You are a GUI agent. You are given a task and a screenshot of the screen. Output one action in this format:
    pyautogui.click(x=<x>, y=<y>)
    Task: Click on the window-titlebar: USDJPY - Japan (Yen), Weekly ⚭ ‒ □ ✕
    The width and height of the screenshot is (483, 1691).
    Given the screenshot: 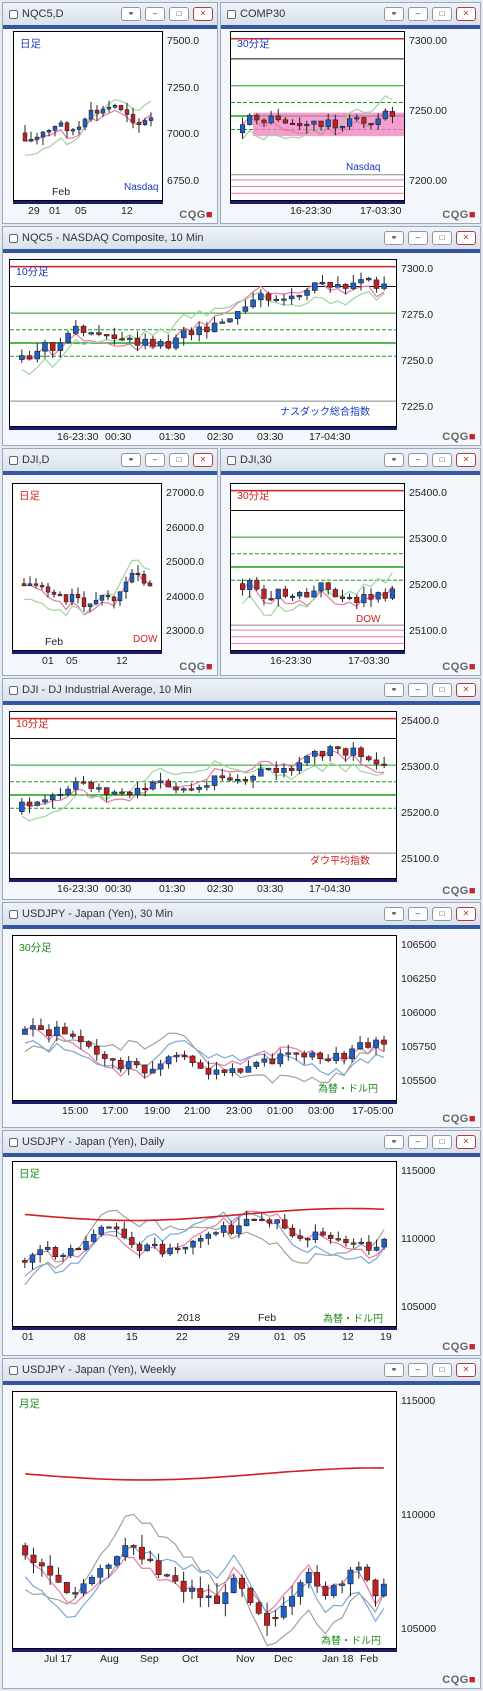 What is the action you would take?
    pyautogui.click(x=241, y=1370)
    